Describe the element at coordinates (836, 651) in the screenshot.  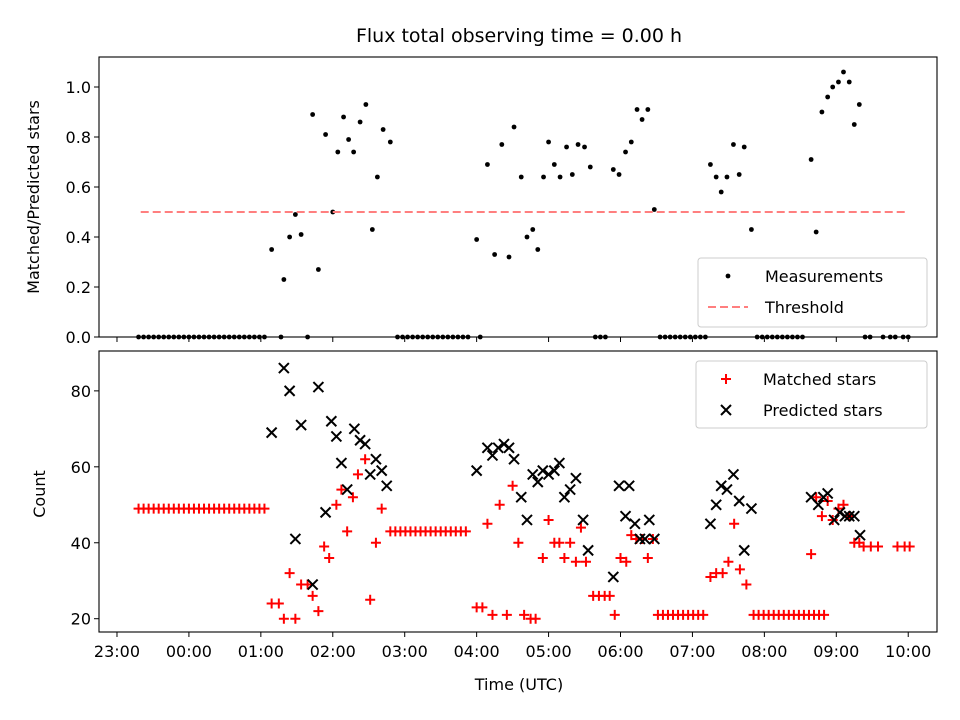
I see `x-tick-label: 09:00` at that location.